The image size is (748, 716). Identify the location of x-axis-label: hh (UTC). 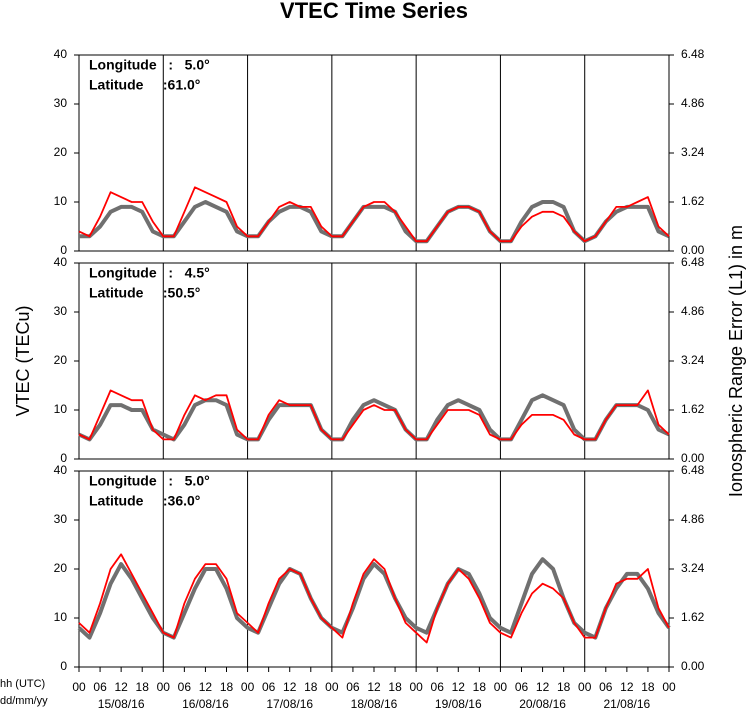
(22, 684).